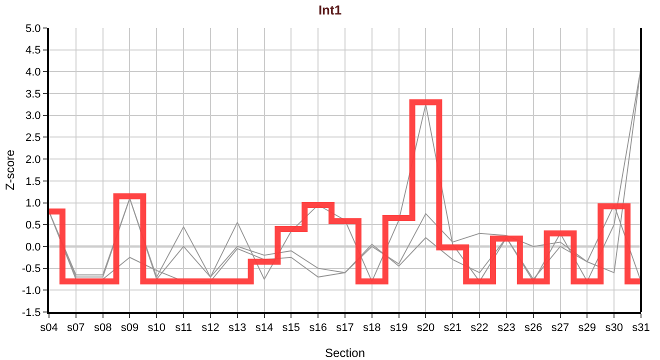 The image size is (660, 360). I want to click on x-tick-label: s19, so click(399, 328).